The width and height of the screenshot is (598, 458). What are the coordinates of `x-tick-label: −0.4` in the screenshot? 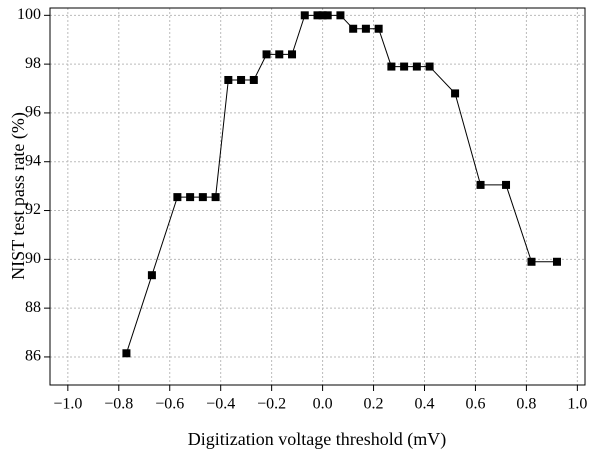 It's located at (220, 404).